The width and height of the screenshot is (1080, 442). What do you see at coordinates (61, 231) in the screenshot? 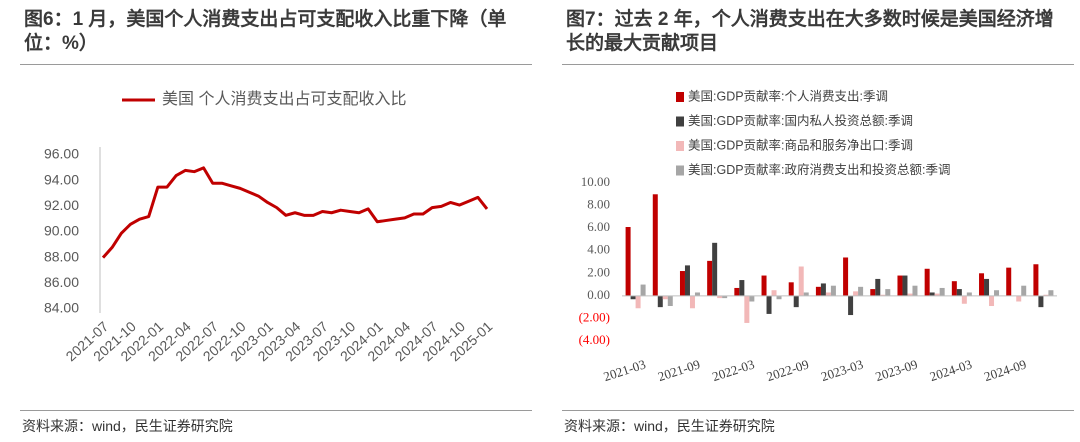
I see `y-tick-label: 90.00` at bounding box center [61, 231].